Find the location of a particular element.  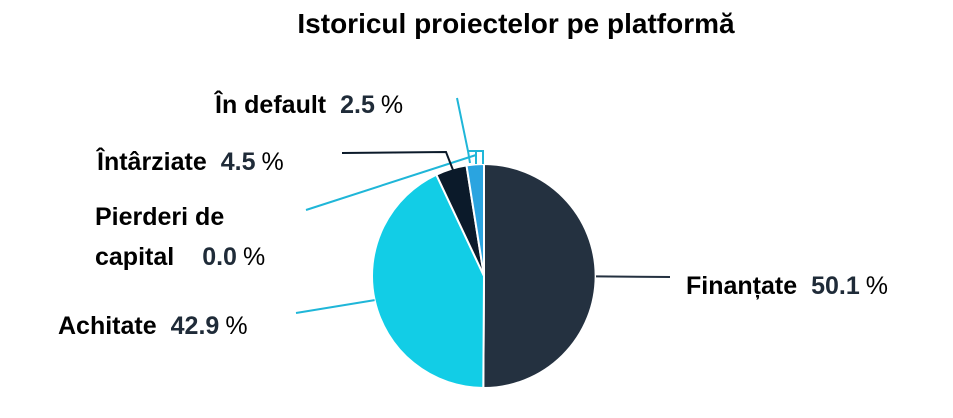

leader-line-pierderi-de-capital is located at coordinates (391, 180).